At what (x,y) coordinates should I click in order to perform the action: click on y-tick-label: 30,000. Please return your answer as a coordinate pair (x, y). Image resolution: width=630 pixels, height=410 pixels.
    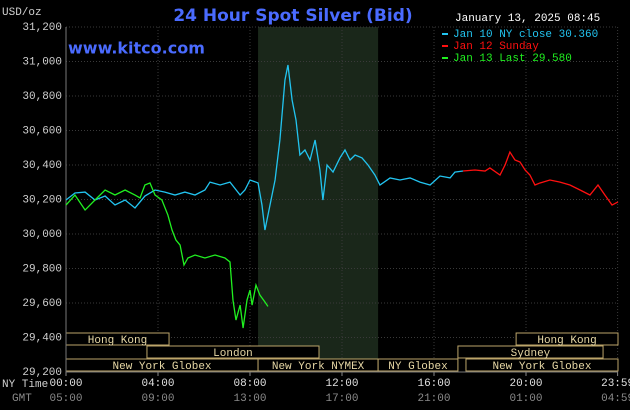
    Looking at the image, I should click on (42, 235).